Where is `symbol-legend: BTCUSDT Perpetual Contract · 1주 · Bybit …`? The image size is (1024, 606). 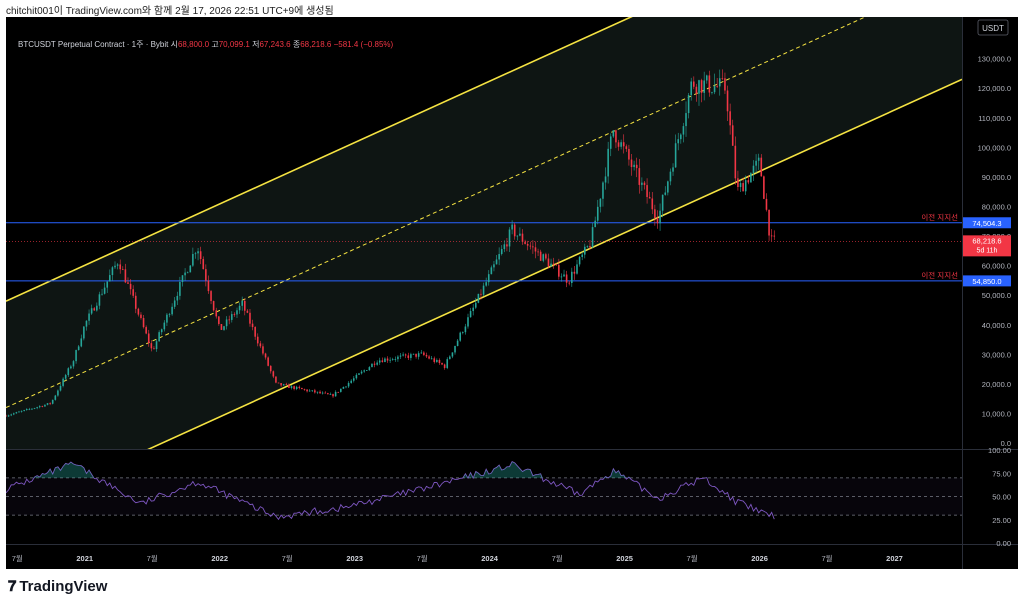
symbol-legend: BTCUSDT Perpetual Contract · 1주 · Bybit … is located at coordinates (205, 44).